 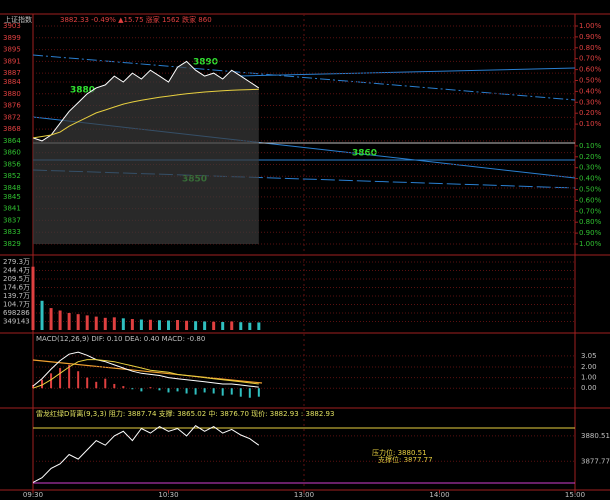 What do you see at coordinates (590, 211) in the screenshot?
I see `y2-tick-label: 0.70%` at bounding box center [590, 211].